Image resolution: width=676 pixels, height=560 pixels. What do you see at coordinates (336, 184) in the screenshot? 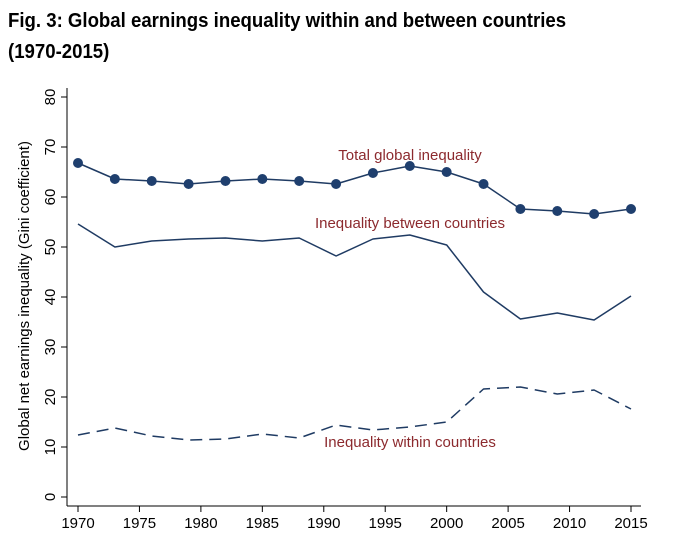
I see `data-point-total-global-inequality-1991` at bounding box center [336, 184].